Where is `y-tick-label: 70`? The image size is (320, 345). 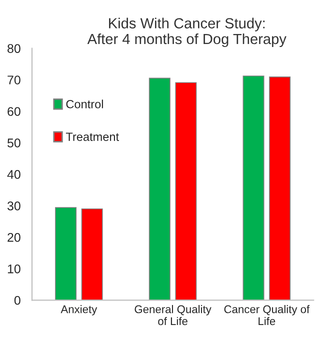
y-tick-label: 70 is located at coordinates (14, 80).